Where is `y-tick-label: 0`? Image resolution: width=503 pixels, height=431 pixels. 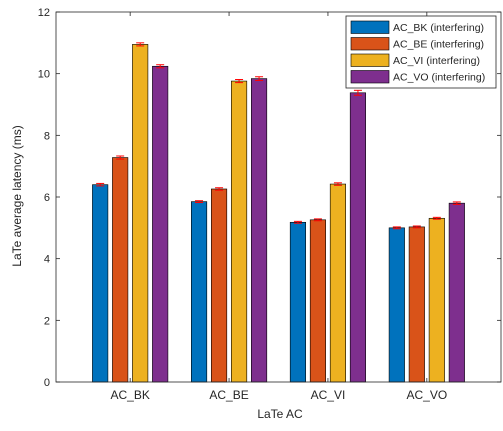 y-tick-label: 0 is located at coordinates (47, 383).